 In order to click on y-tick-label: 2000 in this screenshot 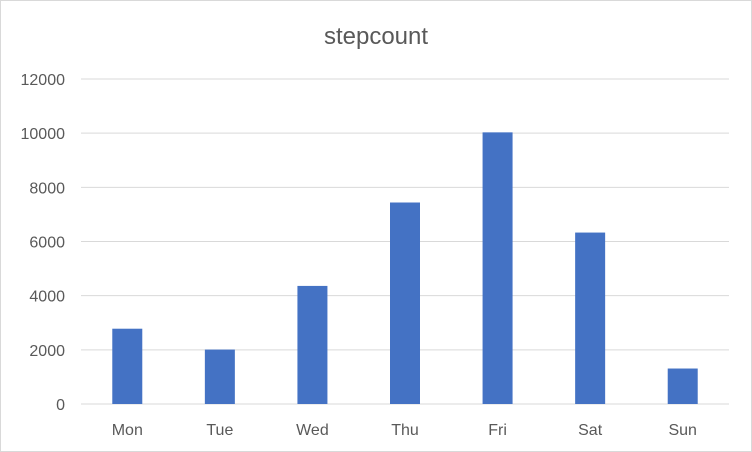, I will do `click(47, 351)`.